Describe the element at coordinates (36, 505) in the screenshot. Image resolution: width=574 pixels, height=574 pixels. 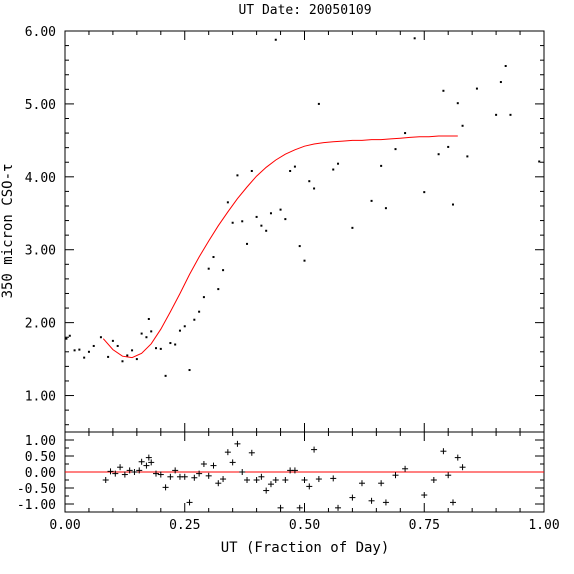
I see `residual-y-tick-label: -1.00` at that location.